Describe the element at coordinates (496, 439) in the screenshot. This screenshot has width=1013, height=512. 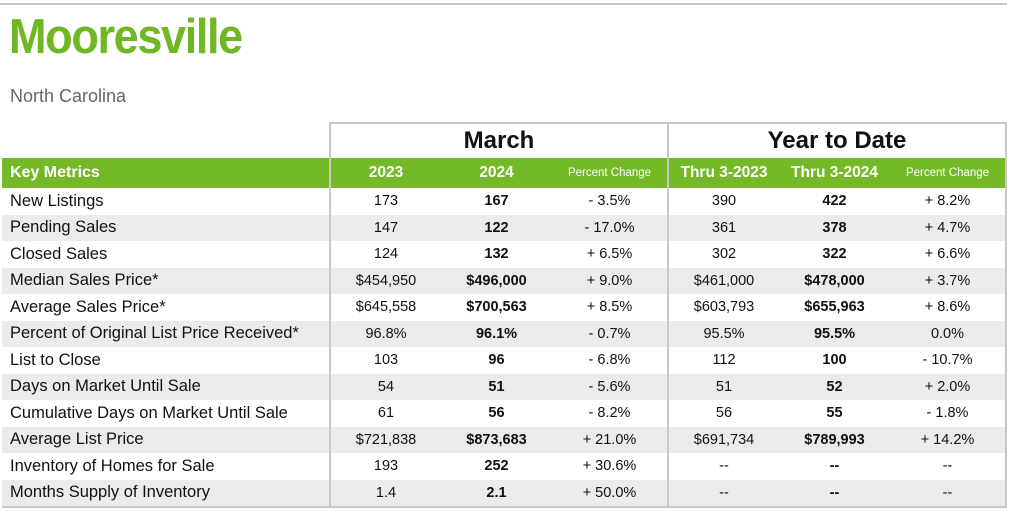
I see `month-curr-cell: $873,683` at that location.